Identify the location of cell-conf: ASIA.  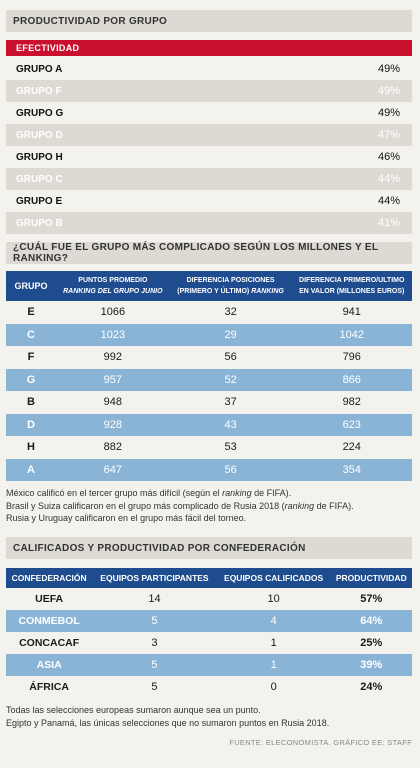
(49, 665).